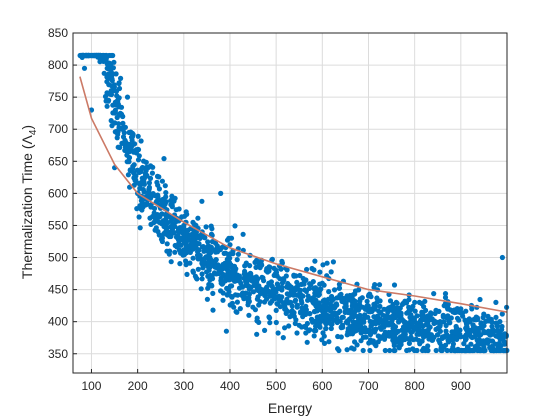 This screenshot has height=420, width=560. I want to click on y-tick-label: 600, so click(58, 193).